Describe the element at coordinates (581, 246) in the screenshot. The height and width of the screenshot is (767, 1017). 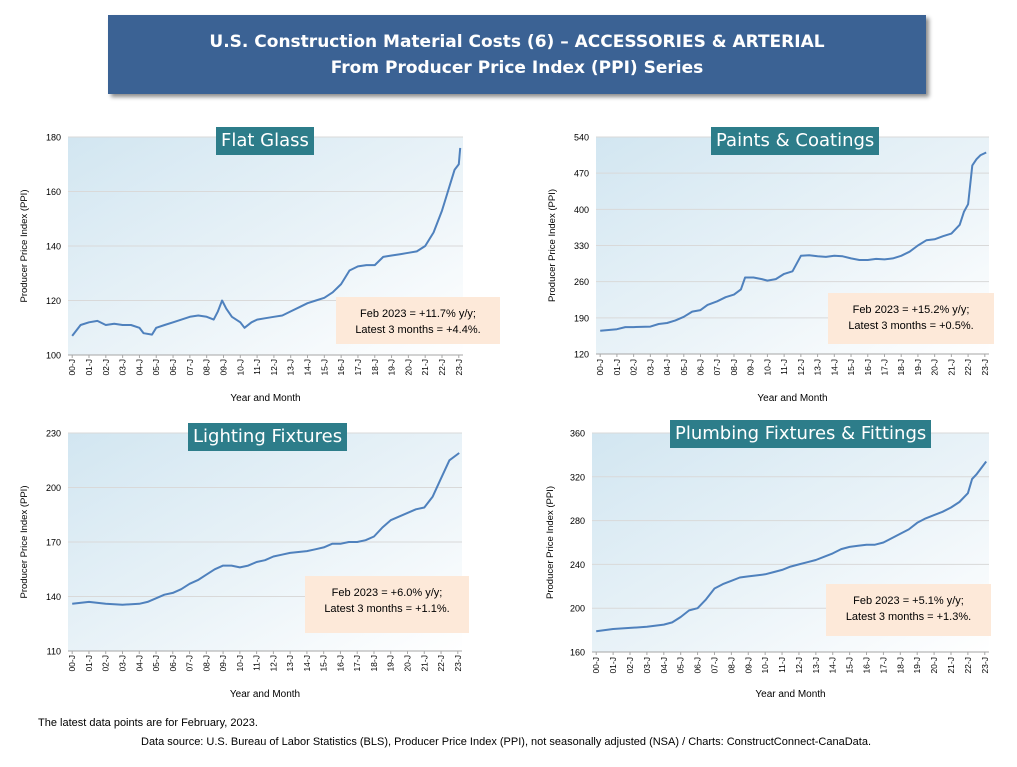
I see `y-tick-label: 330` at that location.